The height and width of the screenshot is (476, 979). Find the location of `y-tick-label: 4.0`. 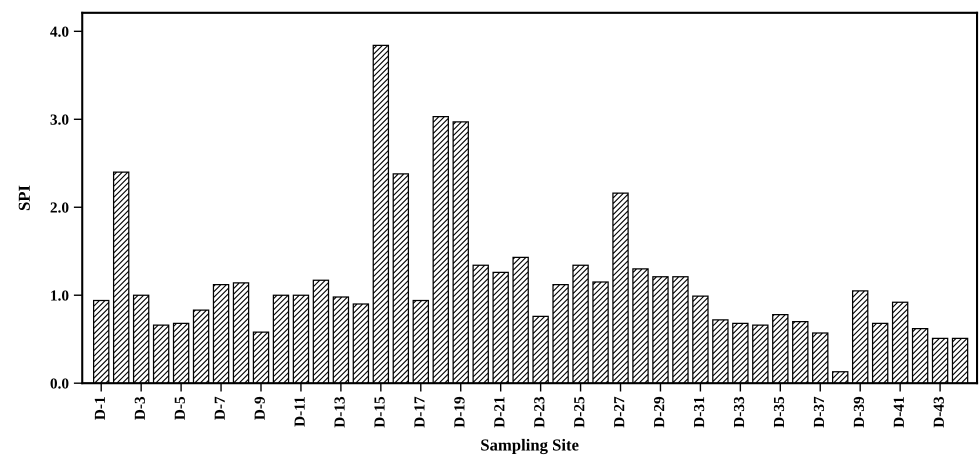

y-tick-label: 4.0 is located at coordinates (59, 31).